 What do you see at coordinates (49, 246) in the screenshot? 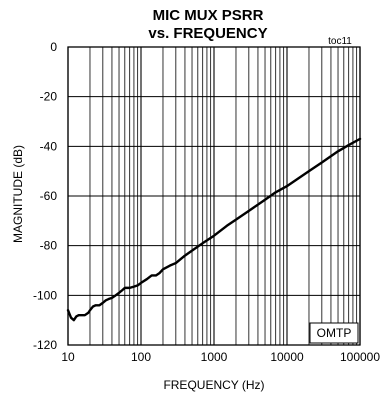
I see `y-tick-label: -80` at bounding box center [49, 246].